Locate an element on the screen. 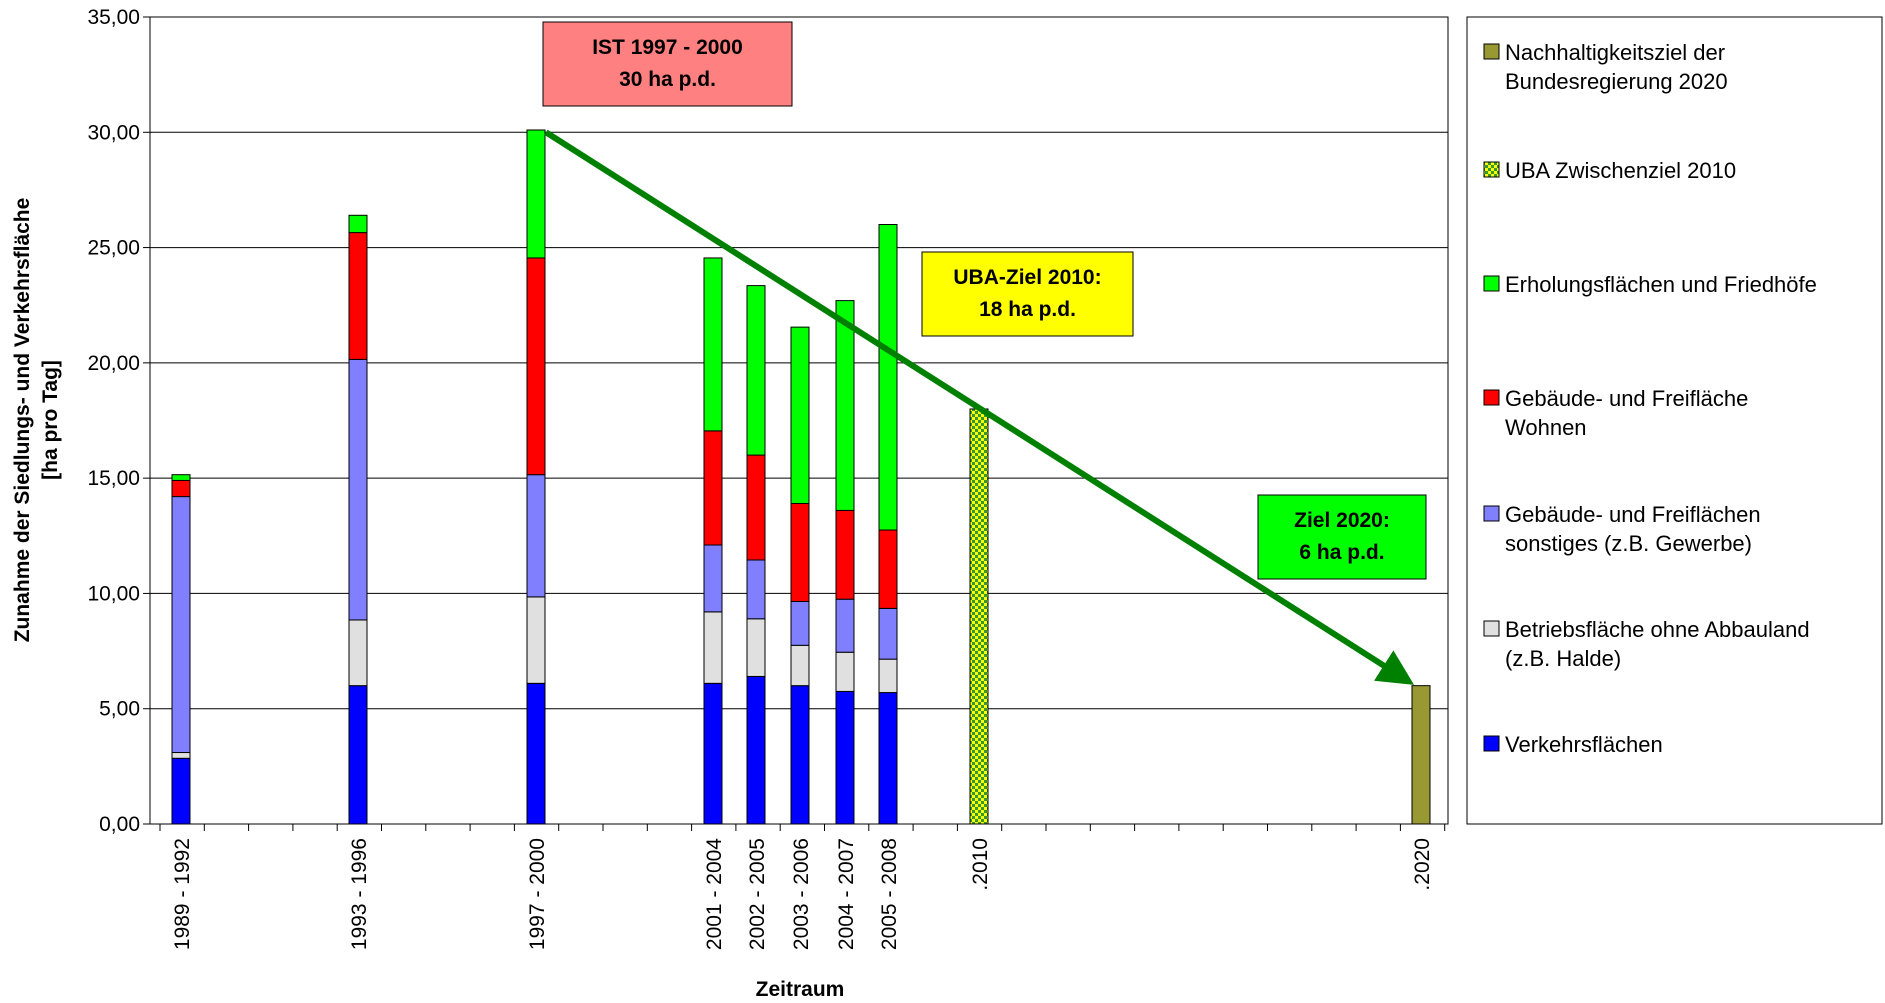  legend-label: sonstiges (z.B. Gewerbe) is located at coordinates (1628, 543).